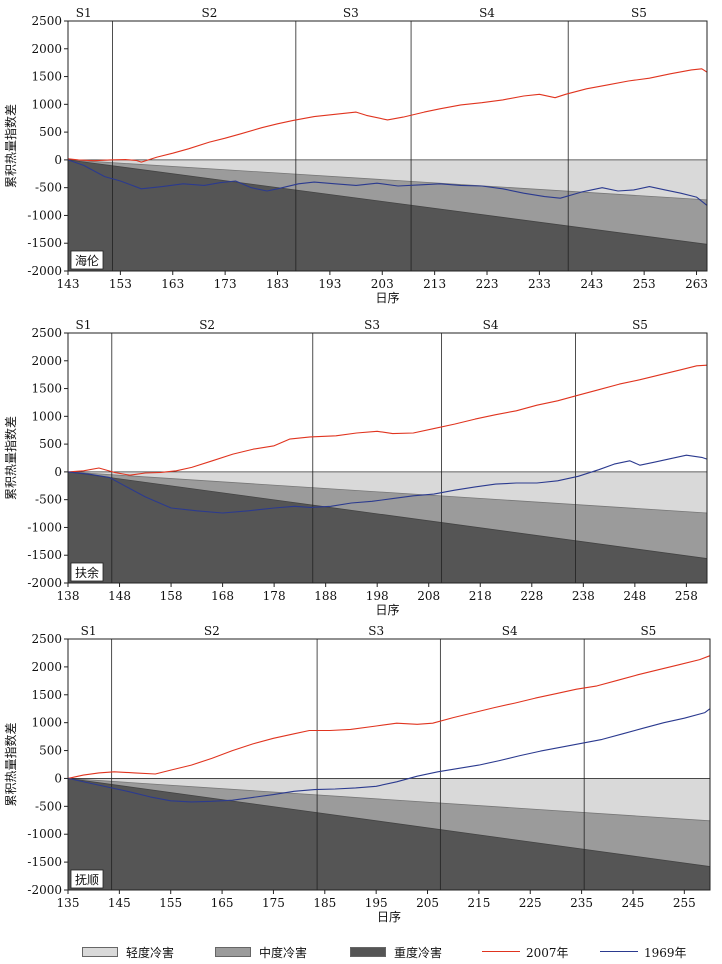 The height and width of the screenshot is (964, 722). What do you see at coordinates (222, 596) in the screenshot?
I see `x-tick-label: 168` at bounding box center [222, 596].